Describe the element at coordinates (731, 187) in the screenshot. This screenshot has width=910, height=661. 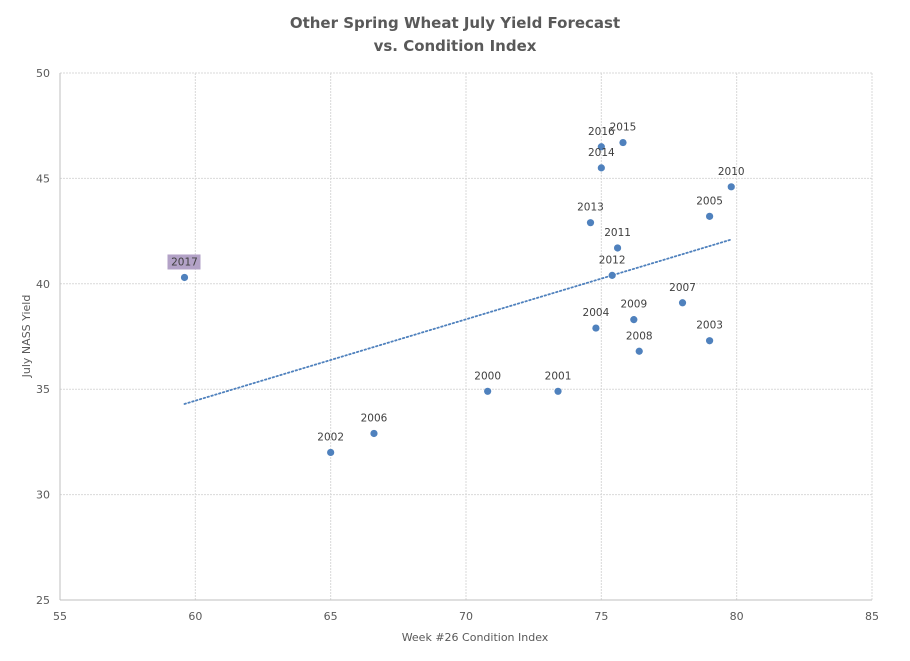
I see `data-point-2010` at that location.